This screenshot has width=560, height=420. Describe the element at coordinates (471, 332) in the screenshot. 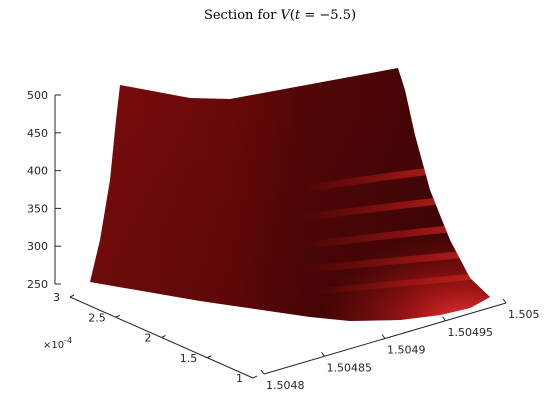

I see `x-tick-label: 1.50495` at that location.